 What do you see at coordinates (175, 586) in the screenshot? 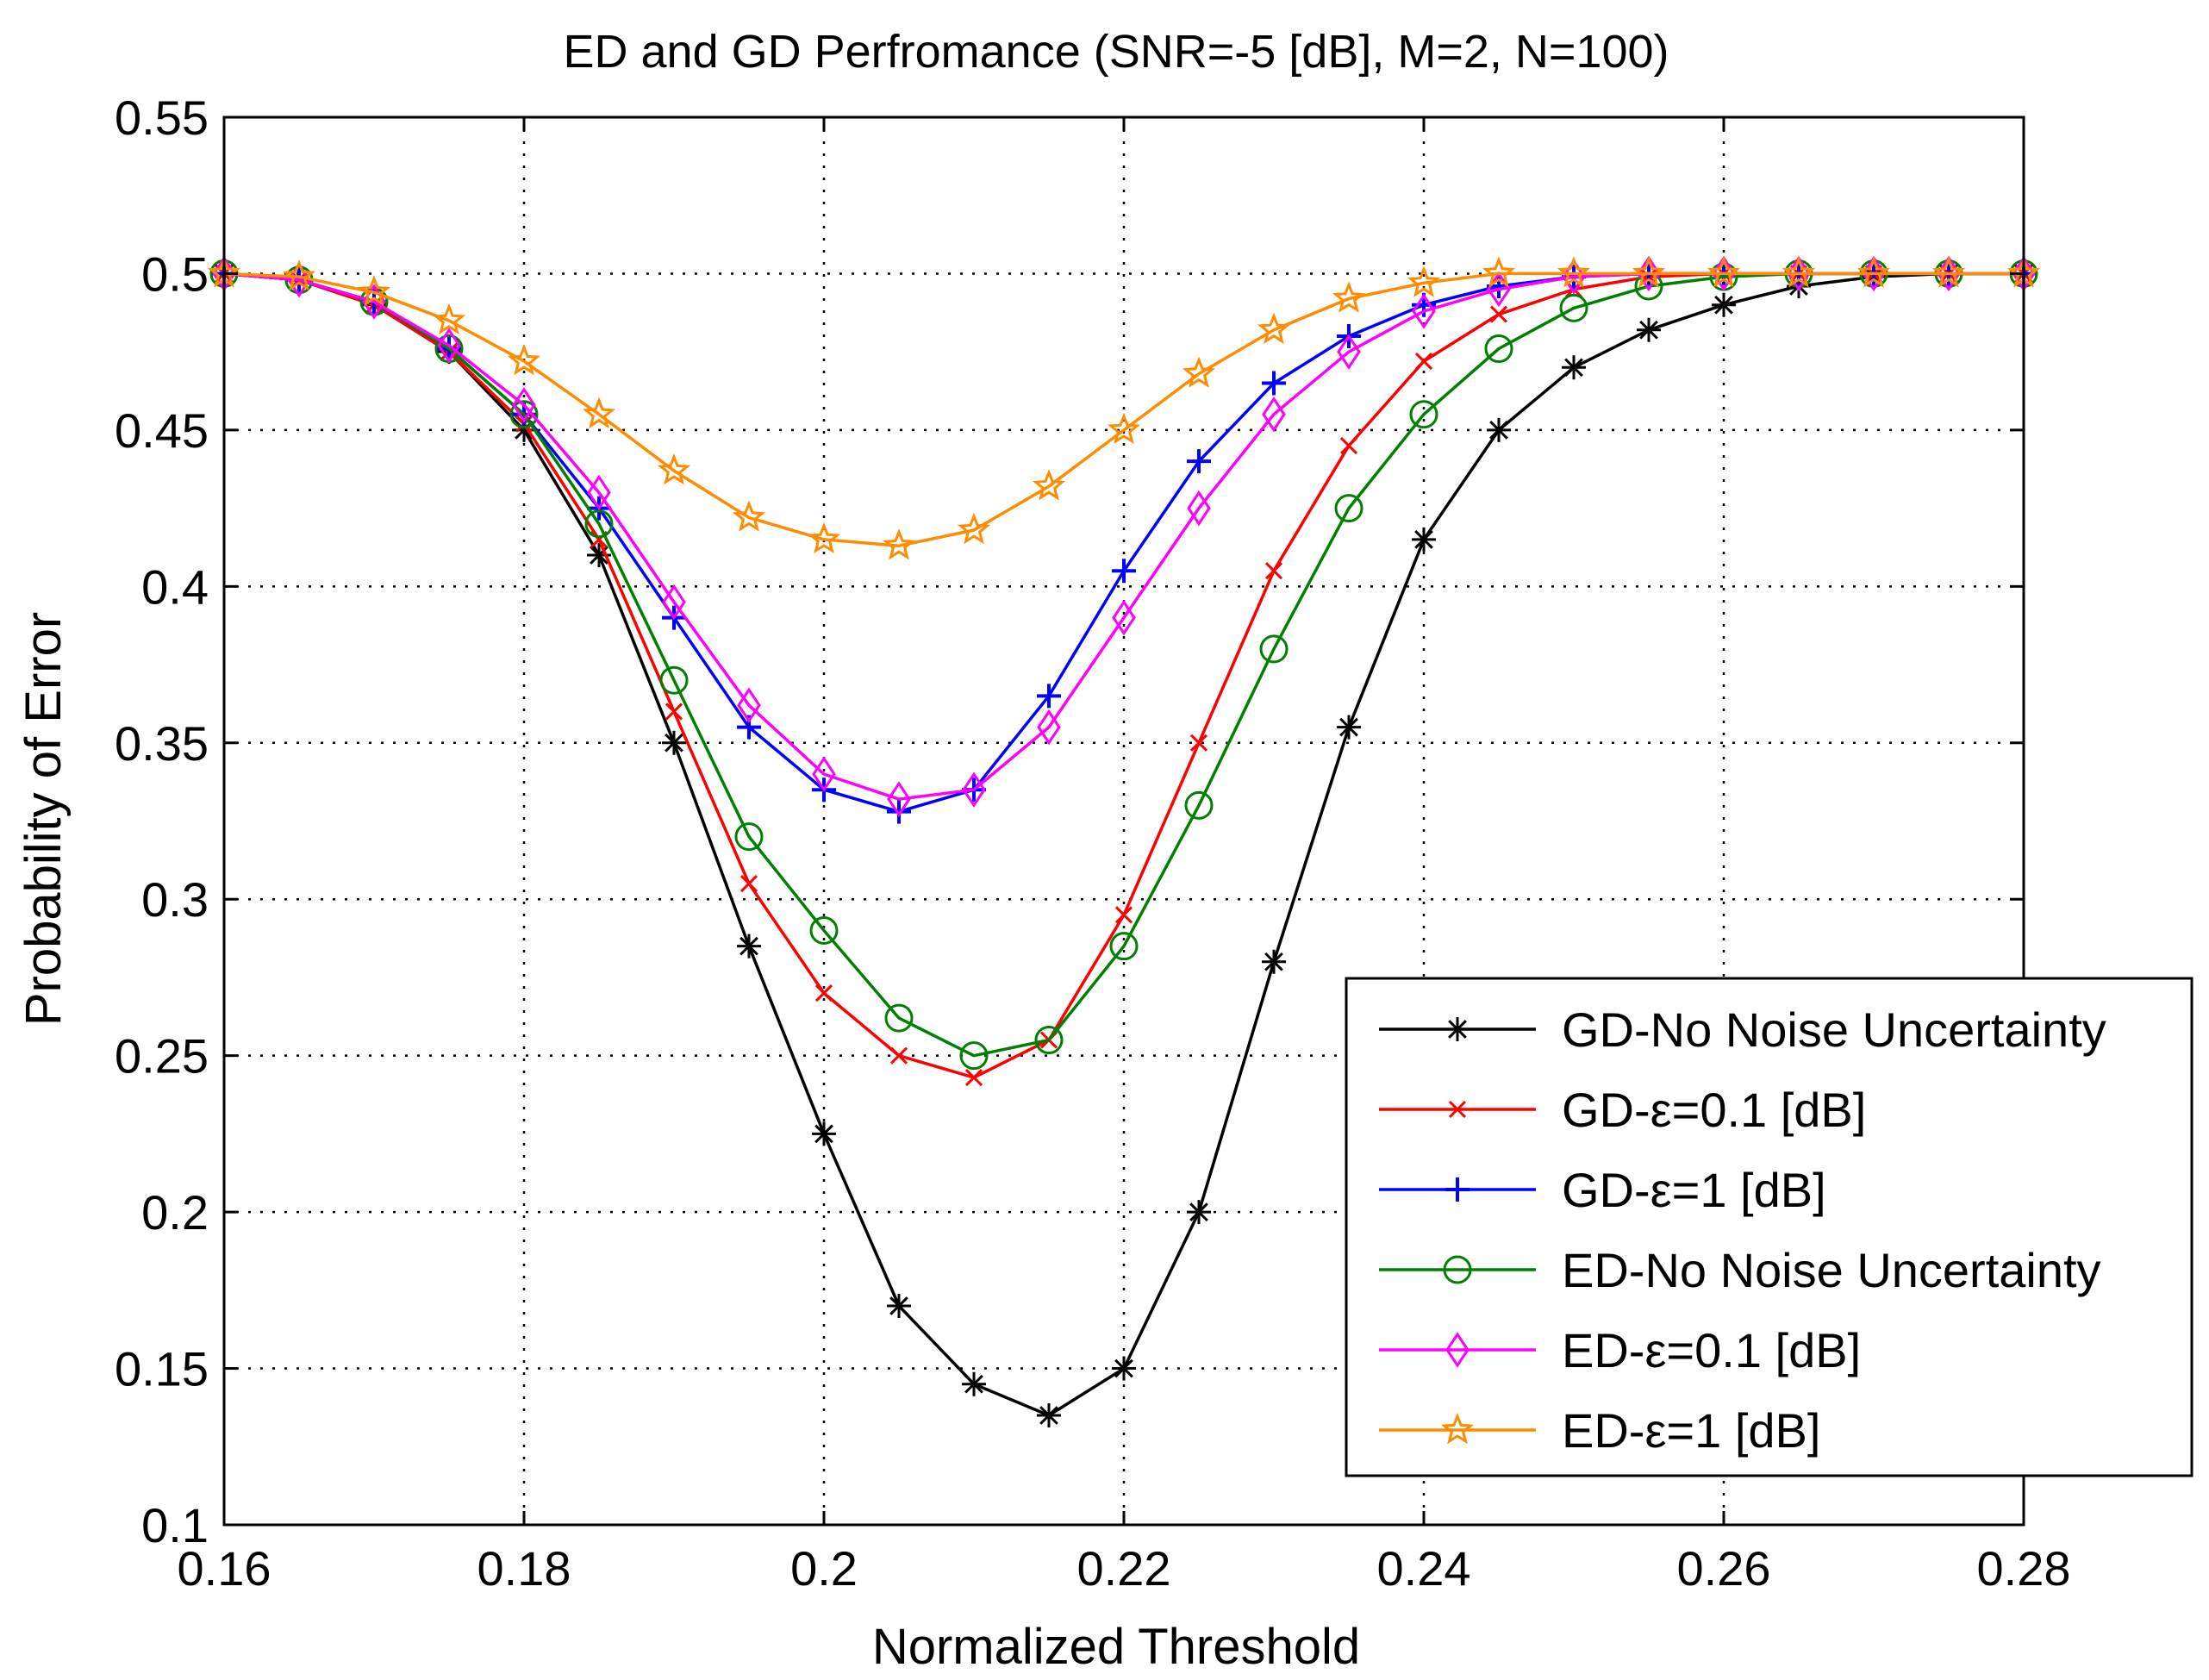
I see `y-tick-label: 0.4` at bounding box center [175, 586].